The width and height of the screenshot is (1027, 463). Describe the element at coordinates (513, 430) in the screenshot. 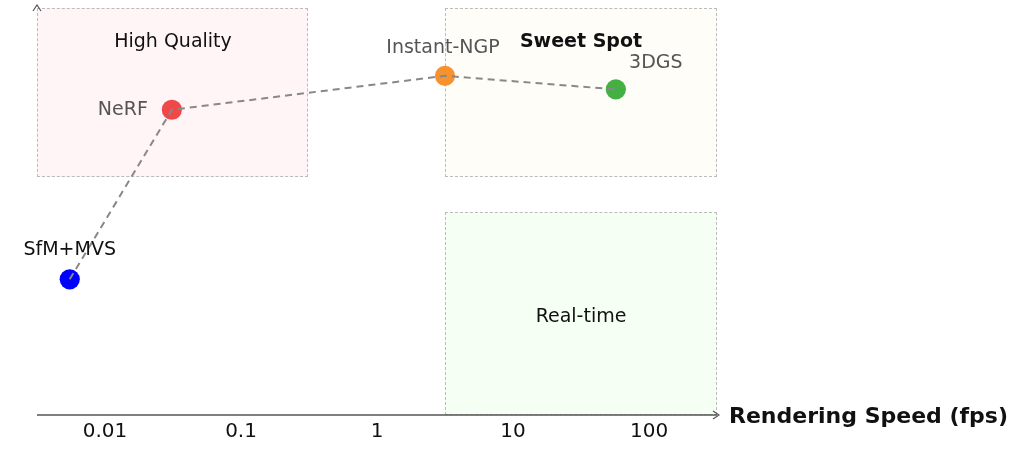

I see `x-tick-label: 10` at that location.